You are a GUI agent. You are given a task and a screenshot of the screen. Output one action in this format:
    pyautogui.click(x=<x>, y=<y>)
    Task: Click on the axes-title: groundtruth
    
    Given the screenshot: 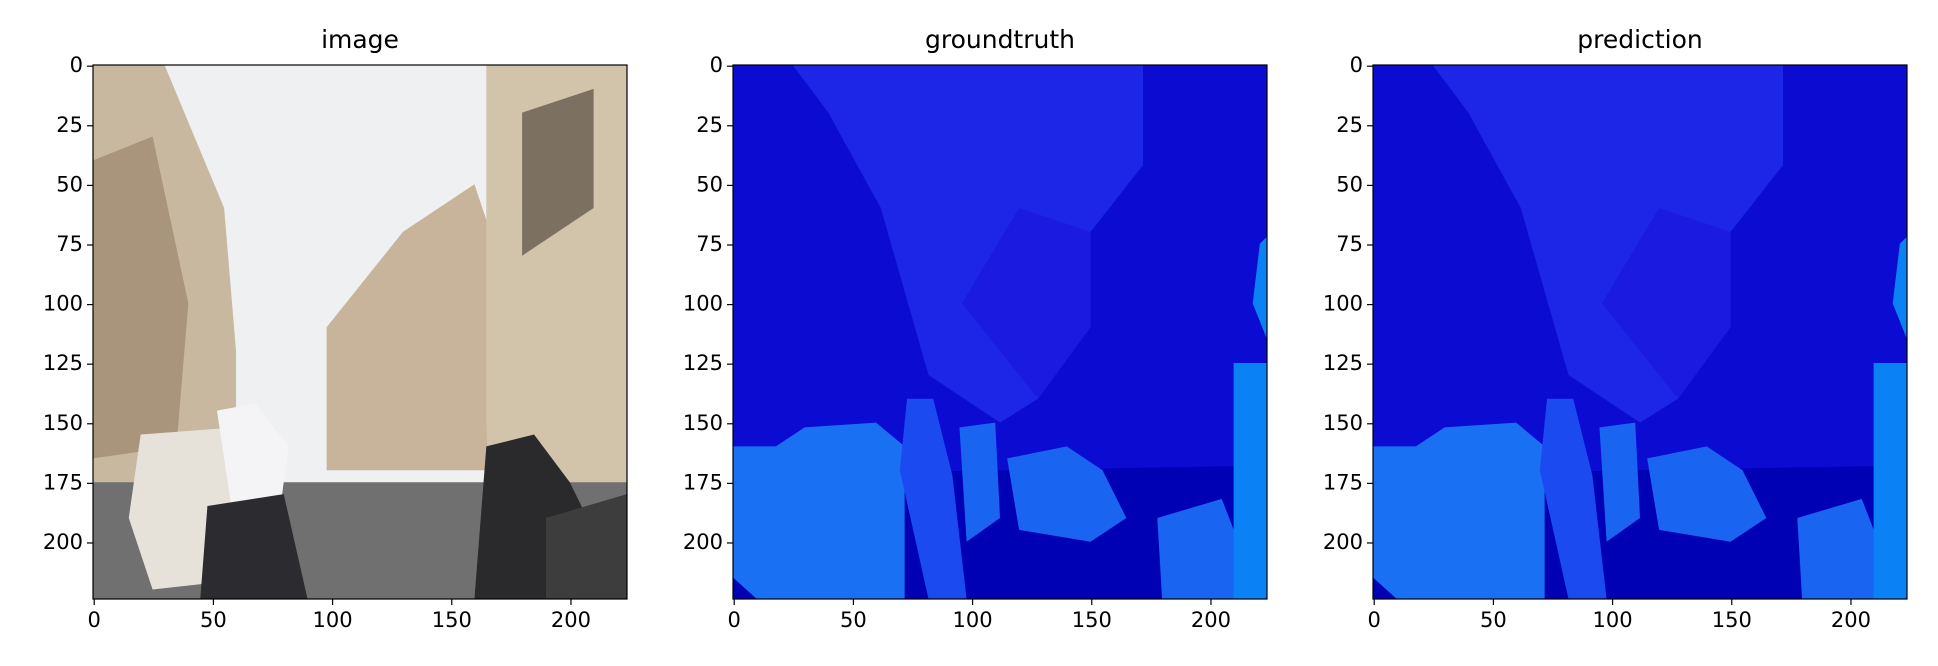 What is the action you would take?
    pyautogui.click(x=1000, y=39)
    